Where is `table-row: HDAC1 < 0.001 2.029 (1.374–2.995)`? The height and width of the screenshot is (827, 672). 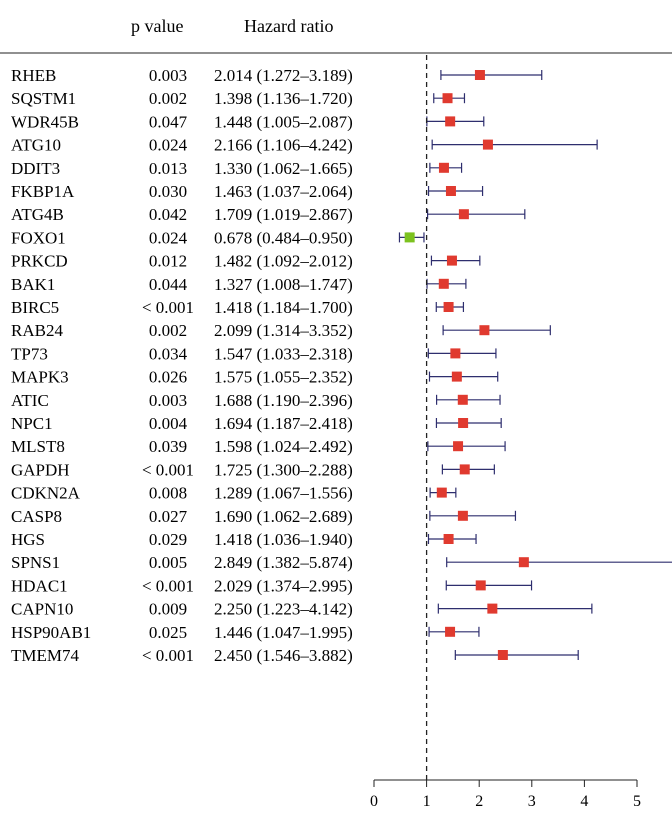
table-row: HDAC1 < 0.001 2.029 (1.374–2.995) is located at coordinates (272, 585).